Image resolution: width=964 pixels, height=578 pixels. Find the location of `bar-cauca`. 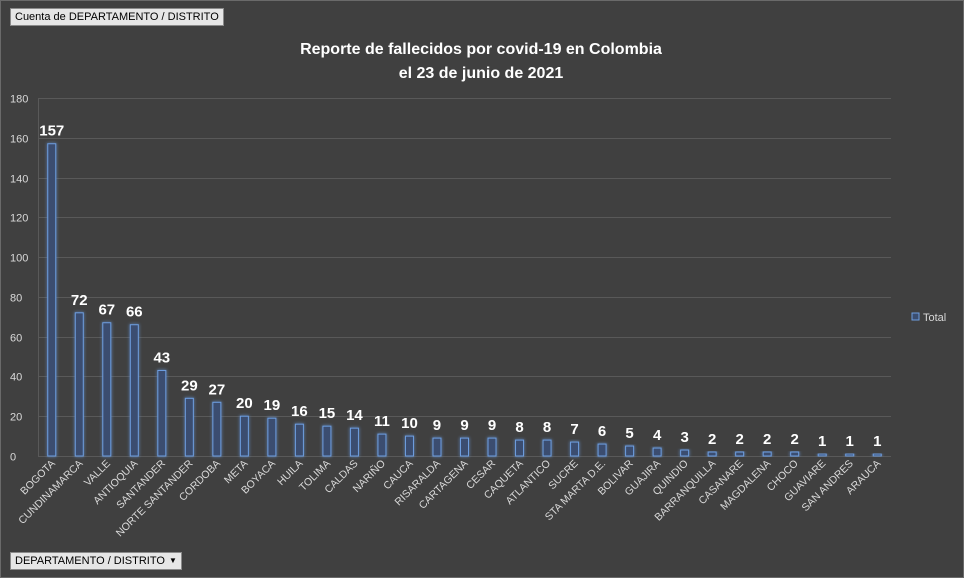

bar-cauca is located at coordinates (409, 446).